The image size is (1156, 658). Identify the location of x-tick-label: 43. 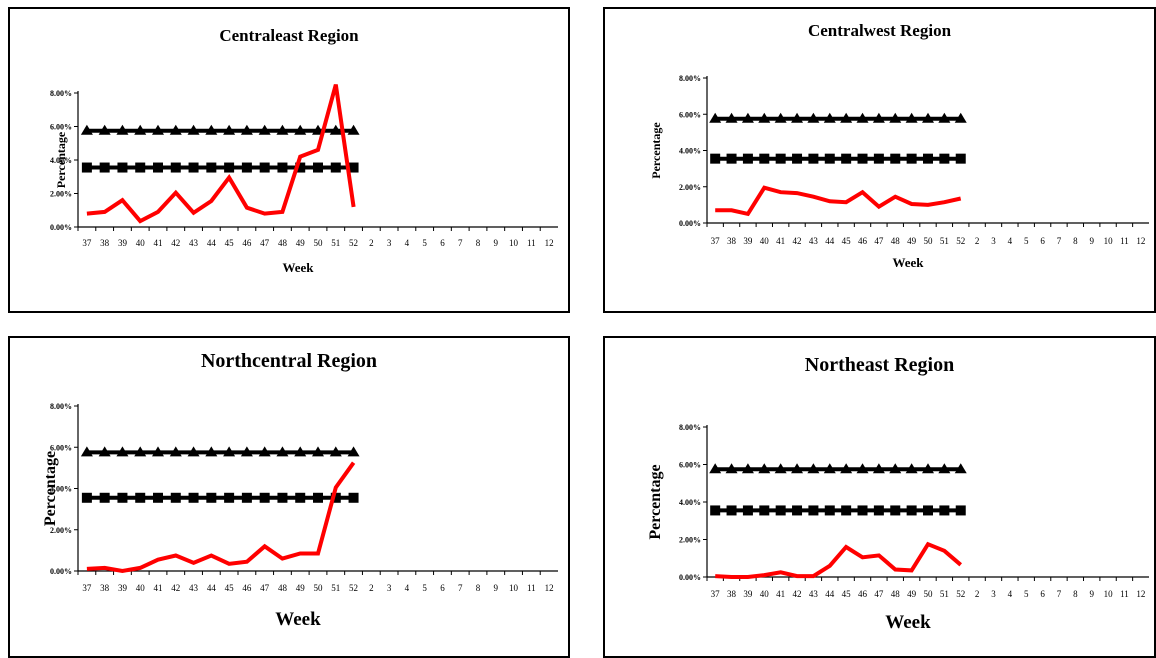
(814, 594).